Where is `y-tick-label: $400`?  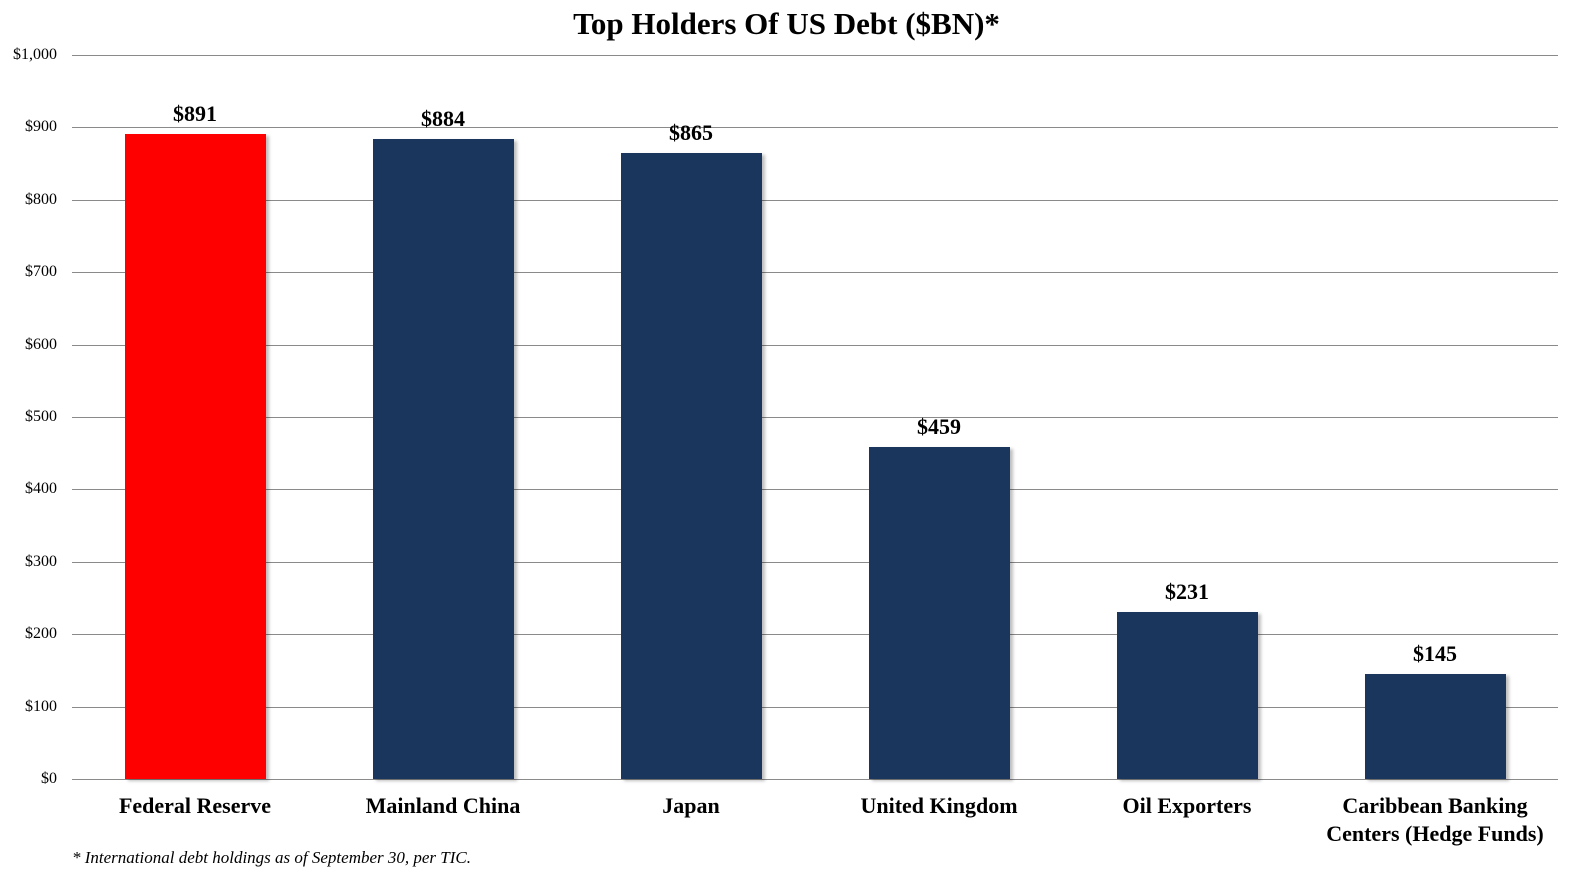 y-tick-label: $400 is located at coordinates (41, 489).